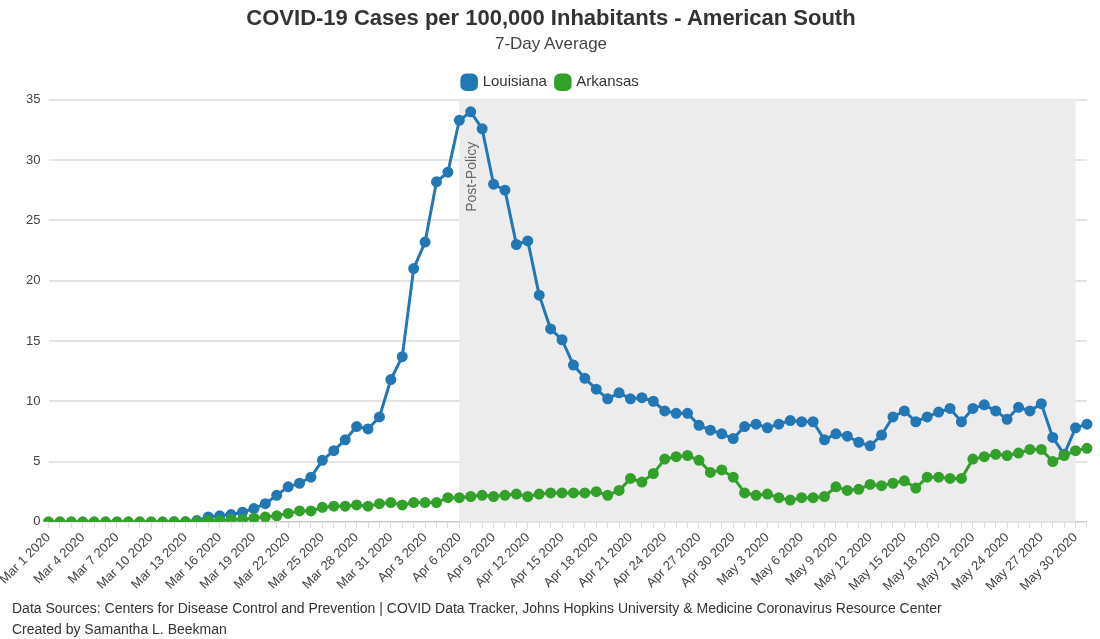  Describe the element at coordinates (120, 629) in the screenshot. I see `text: Created by Samantha L. Beekman` at that location.